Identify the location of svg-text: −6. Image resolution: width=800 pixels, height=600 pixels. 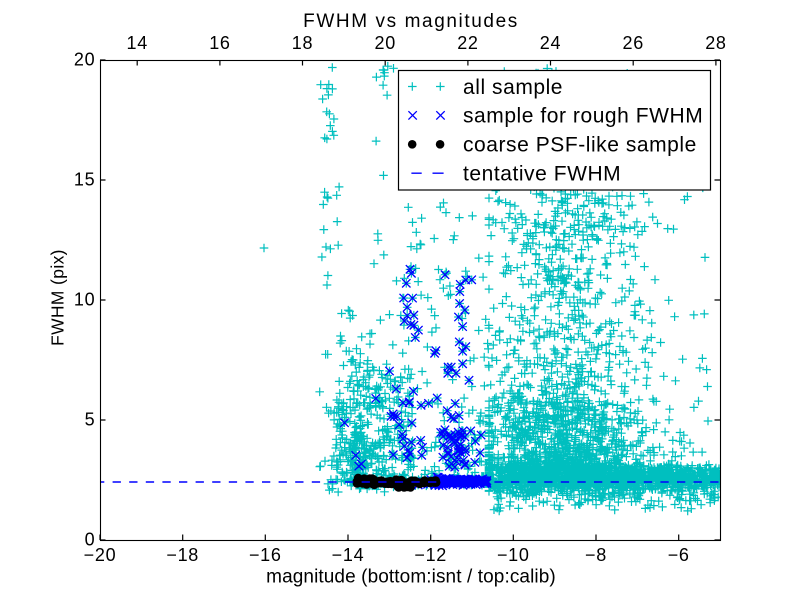
(679, 555).